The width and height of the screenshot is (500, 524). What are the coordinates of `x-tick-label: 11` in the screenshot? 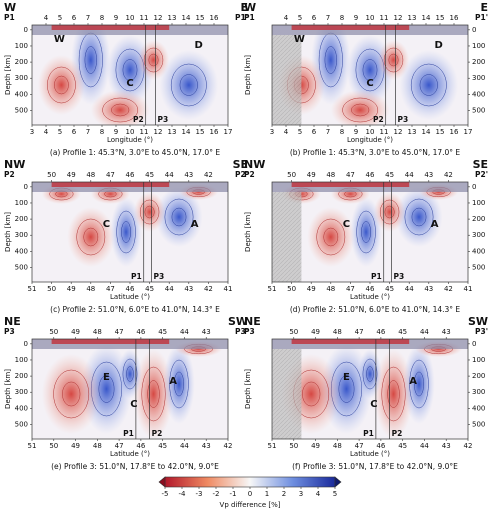 It's located at (144, 132).